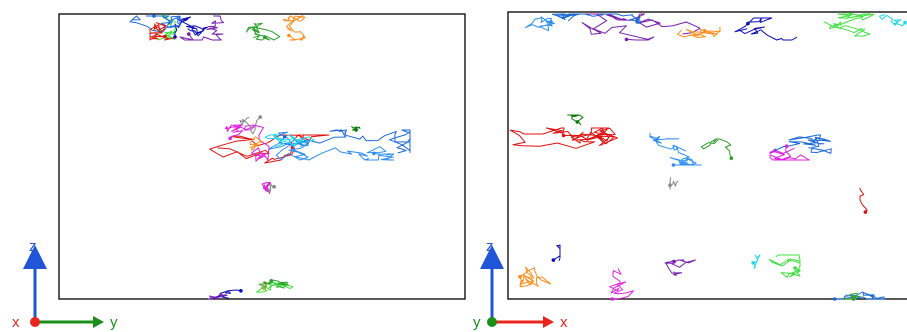 The height and width of the screenshot is (332, 907). Describe the element at coordinates (16, 322) in the screenshot. I see `left-out-of-plane-axis-label: x` at that location.